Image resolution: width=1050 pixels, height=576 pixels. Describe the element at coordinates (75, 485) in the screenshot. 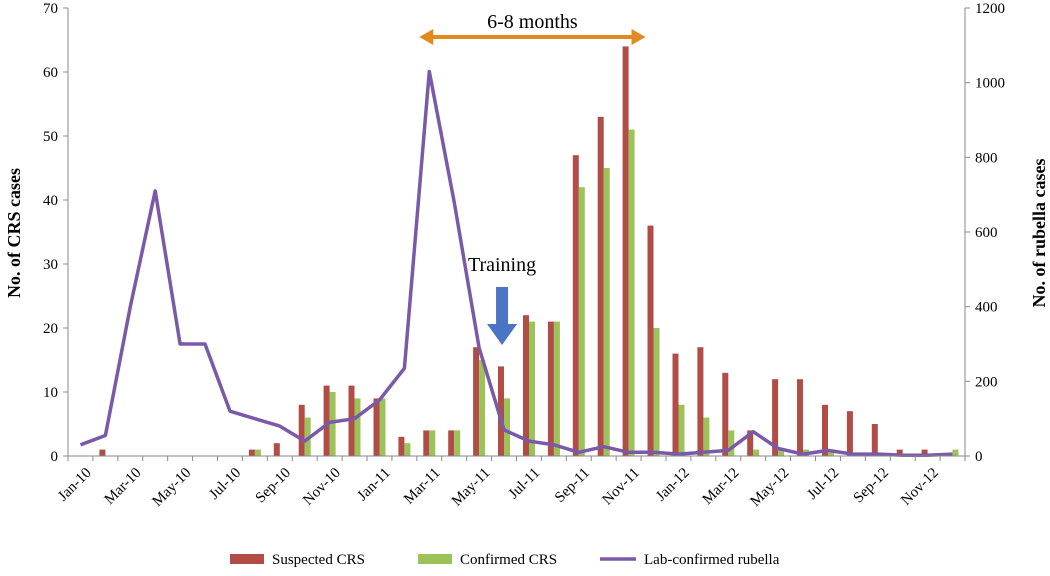

I see `x-tick-label-Jan-10: Jan-10` at that location.